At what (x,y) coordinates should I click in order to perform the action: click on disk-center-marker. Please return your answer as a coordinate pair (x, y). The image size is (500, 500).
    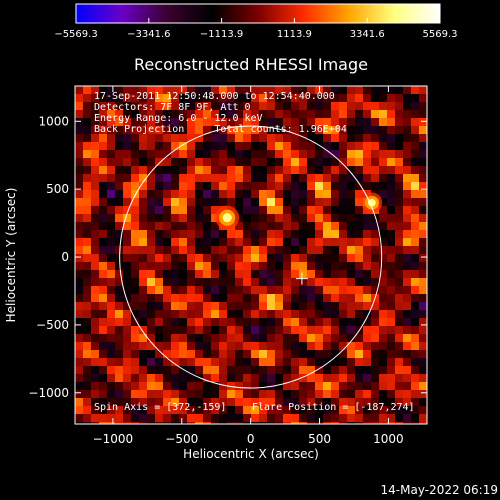
    Looking at the image, I should click on (301, 278).